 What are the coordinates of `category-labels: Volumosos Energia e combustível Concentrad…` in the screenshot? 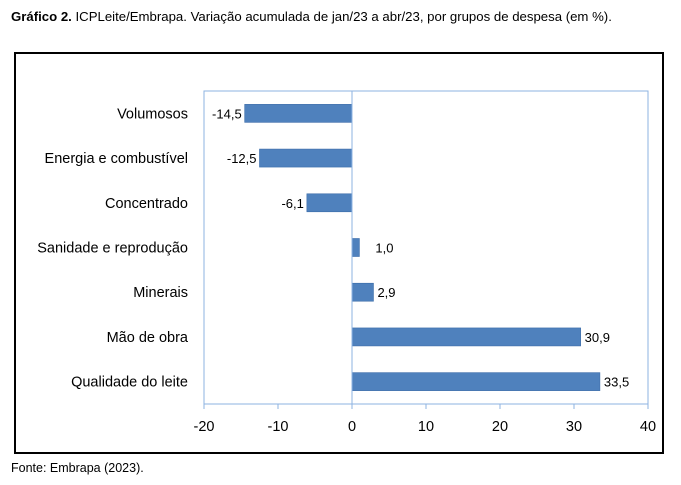 It's located at (113, 248).